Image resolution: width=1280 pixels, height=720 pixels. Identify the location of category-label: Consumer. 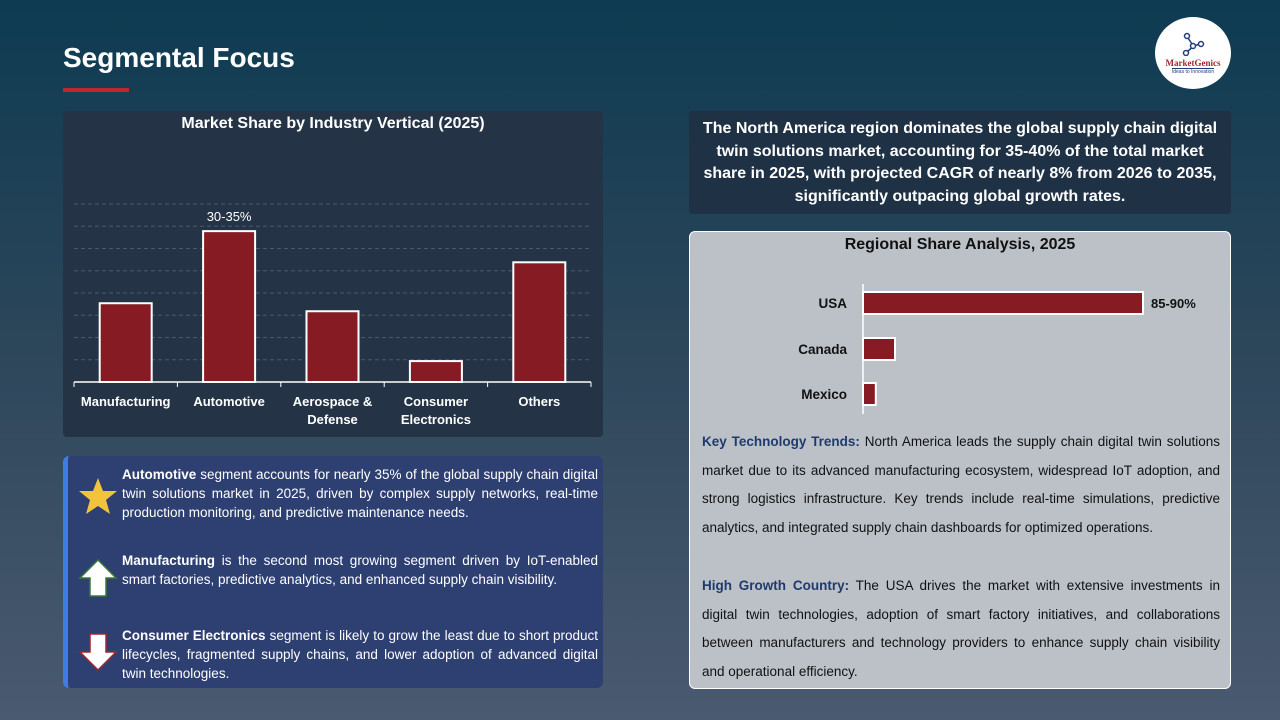
(436, 401).